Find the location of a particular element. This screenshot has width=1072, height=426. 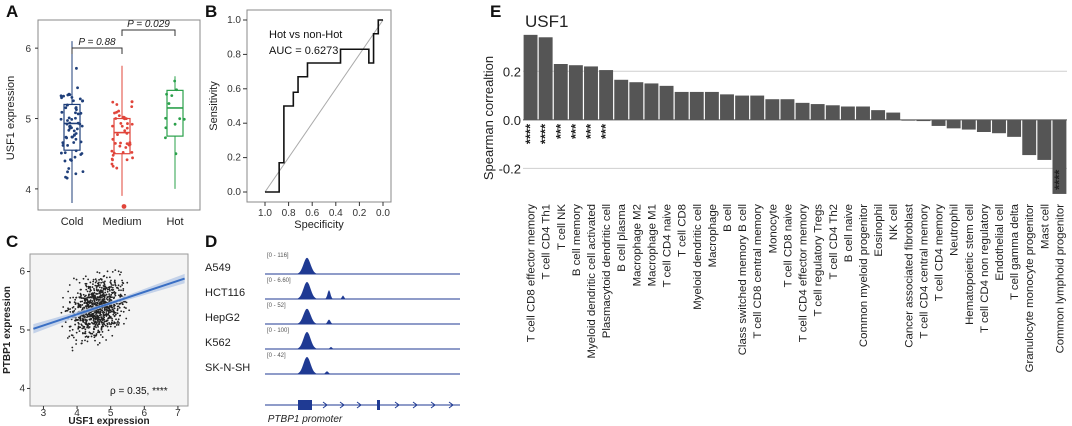

box-cold is located at coordinates (72, 127).